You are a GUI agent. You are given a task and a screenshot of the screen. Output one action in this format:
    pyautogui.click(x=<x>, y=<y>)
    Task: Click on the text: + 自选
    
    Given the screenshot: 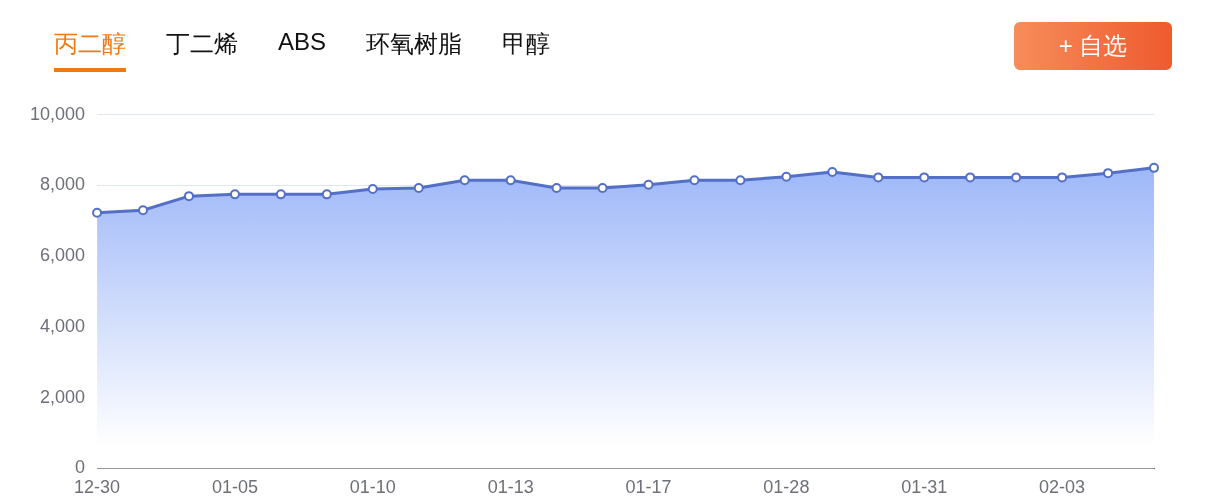 What is the action you would take?
    pyautogui.click(x=1093, y=46)
    